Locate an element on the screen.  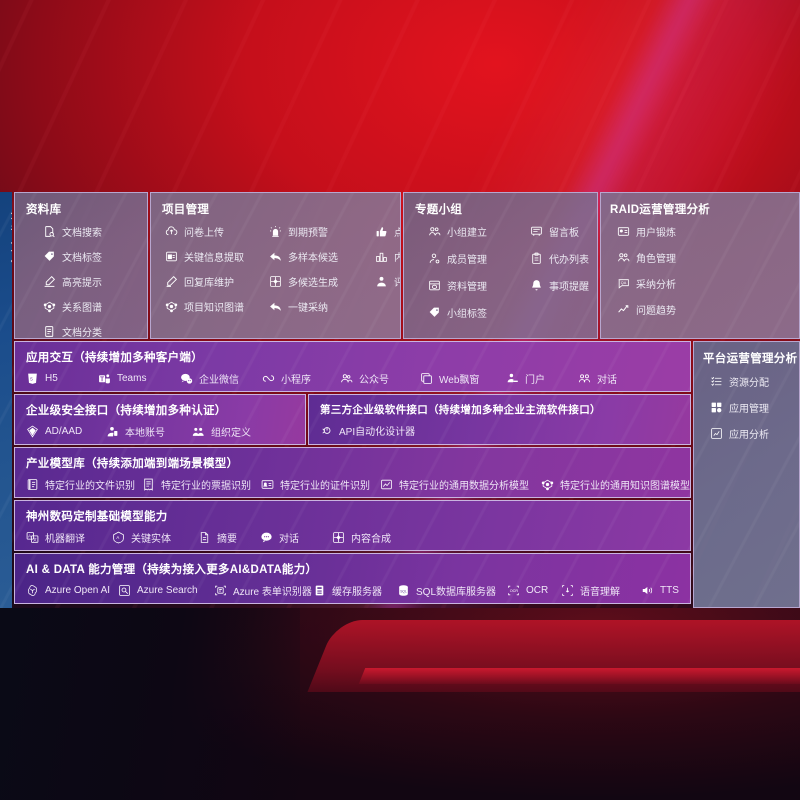
sidebar-item-2: 关键字池 is located at coordinates (6, 368).